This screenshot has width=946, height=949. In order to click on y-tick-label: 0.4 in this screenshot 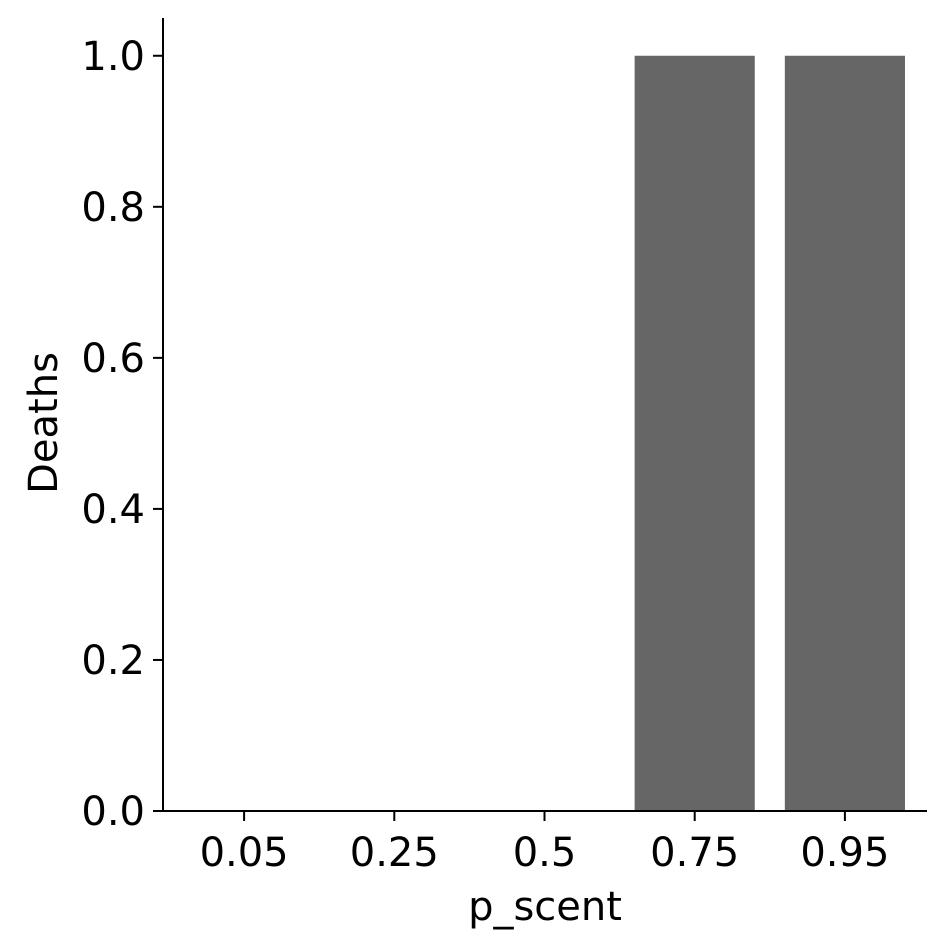, I will do `click(113, 510)`.